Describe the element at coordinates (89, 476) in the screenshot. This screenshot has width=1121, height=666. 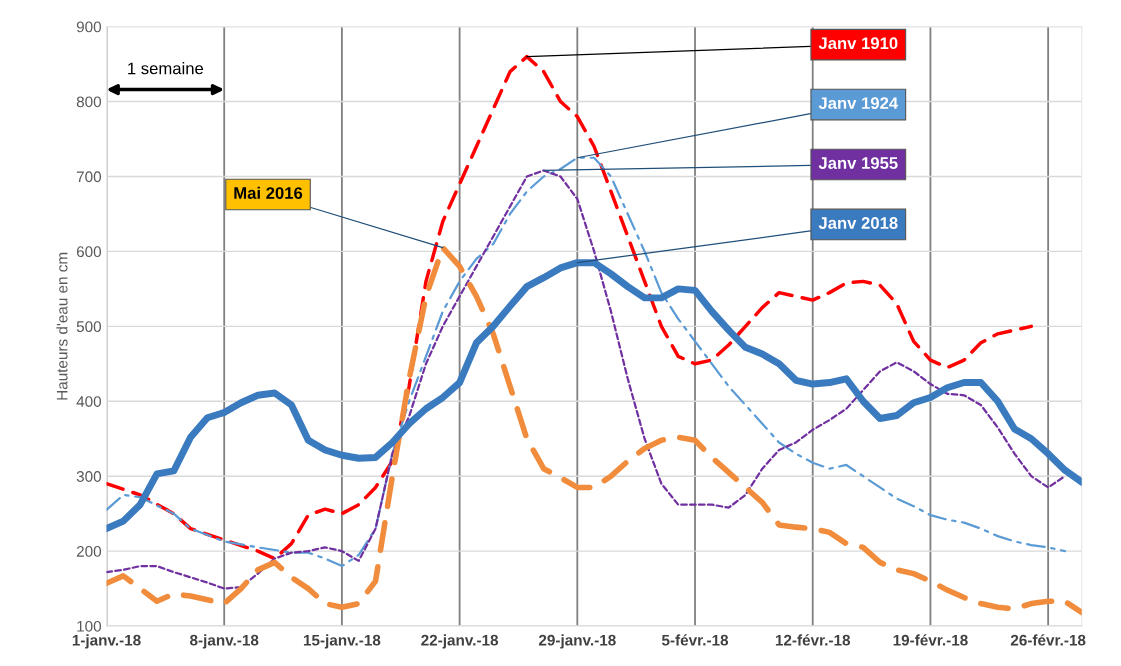
I see `y-tick-label: 300` at that location.